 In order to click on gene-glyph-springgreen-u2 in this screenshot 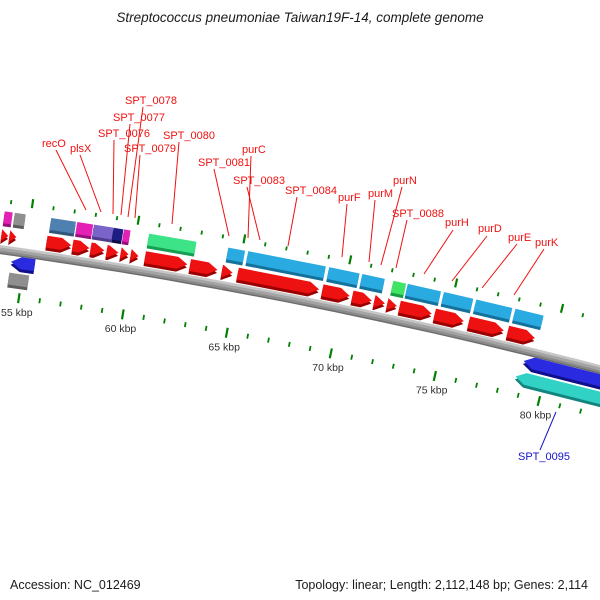, I will do `click(171, 245)`.